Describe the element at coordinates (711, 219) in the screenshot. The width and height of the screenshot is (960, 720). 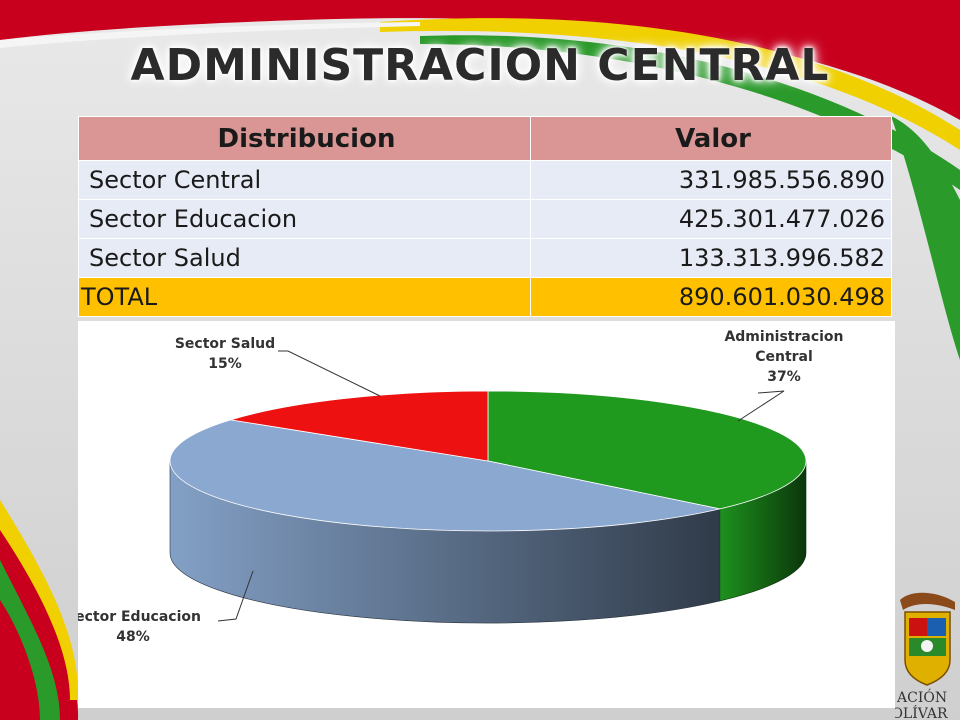
I see `row-value: 425.301.477.026` at that location.